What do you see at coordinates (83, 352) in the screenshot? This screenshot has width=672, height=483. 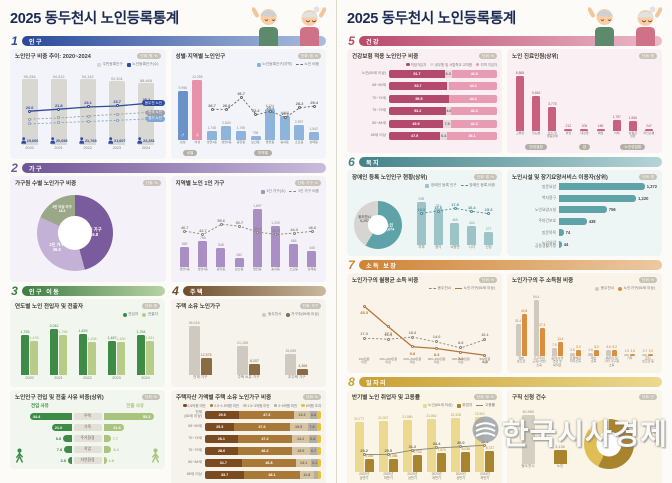 I see `bar: 1,825` at bounding box center [83, 352].